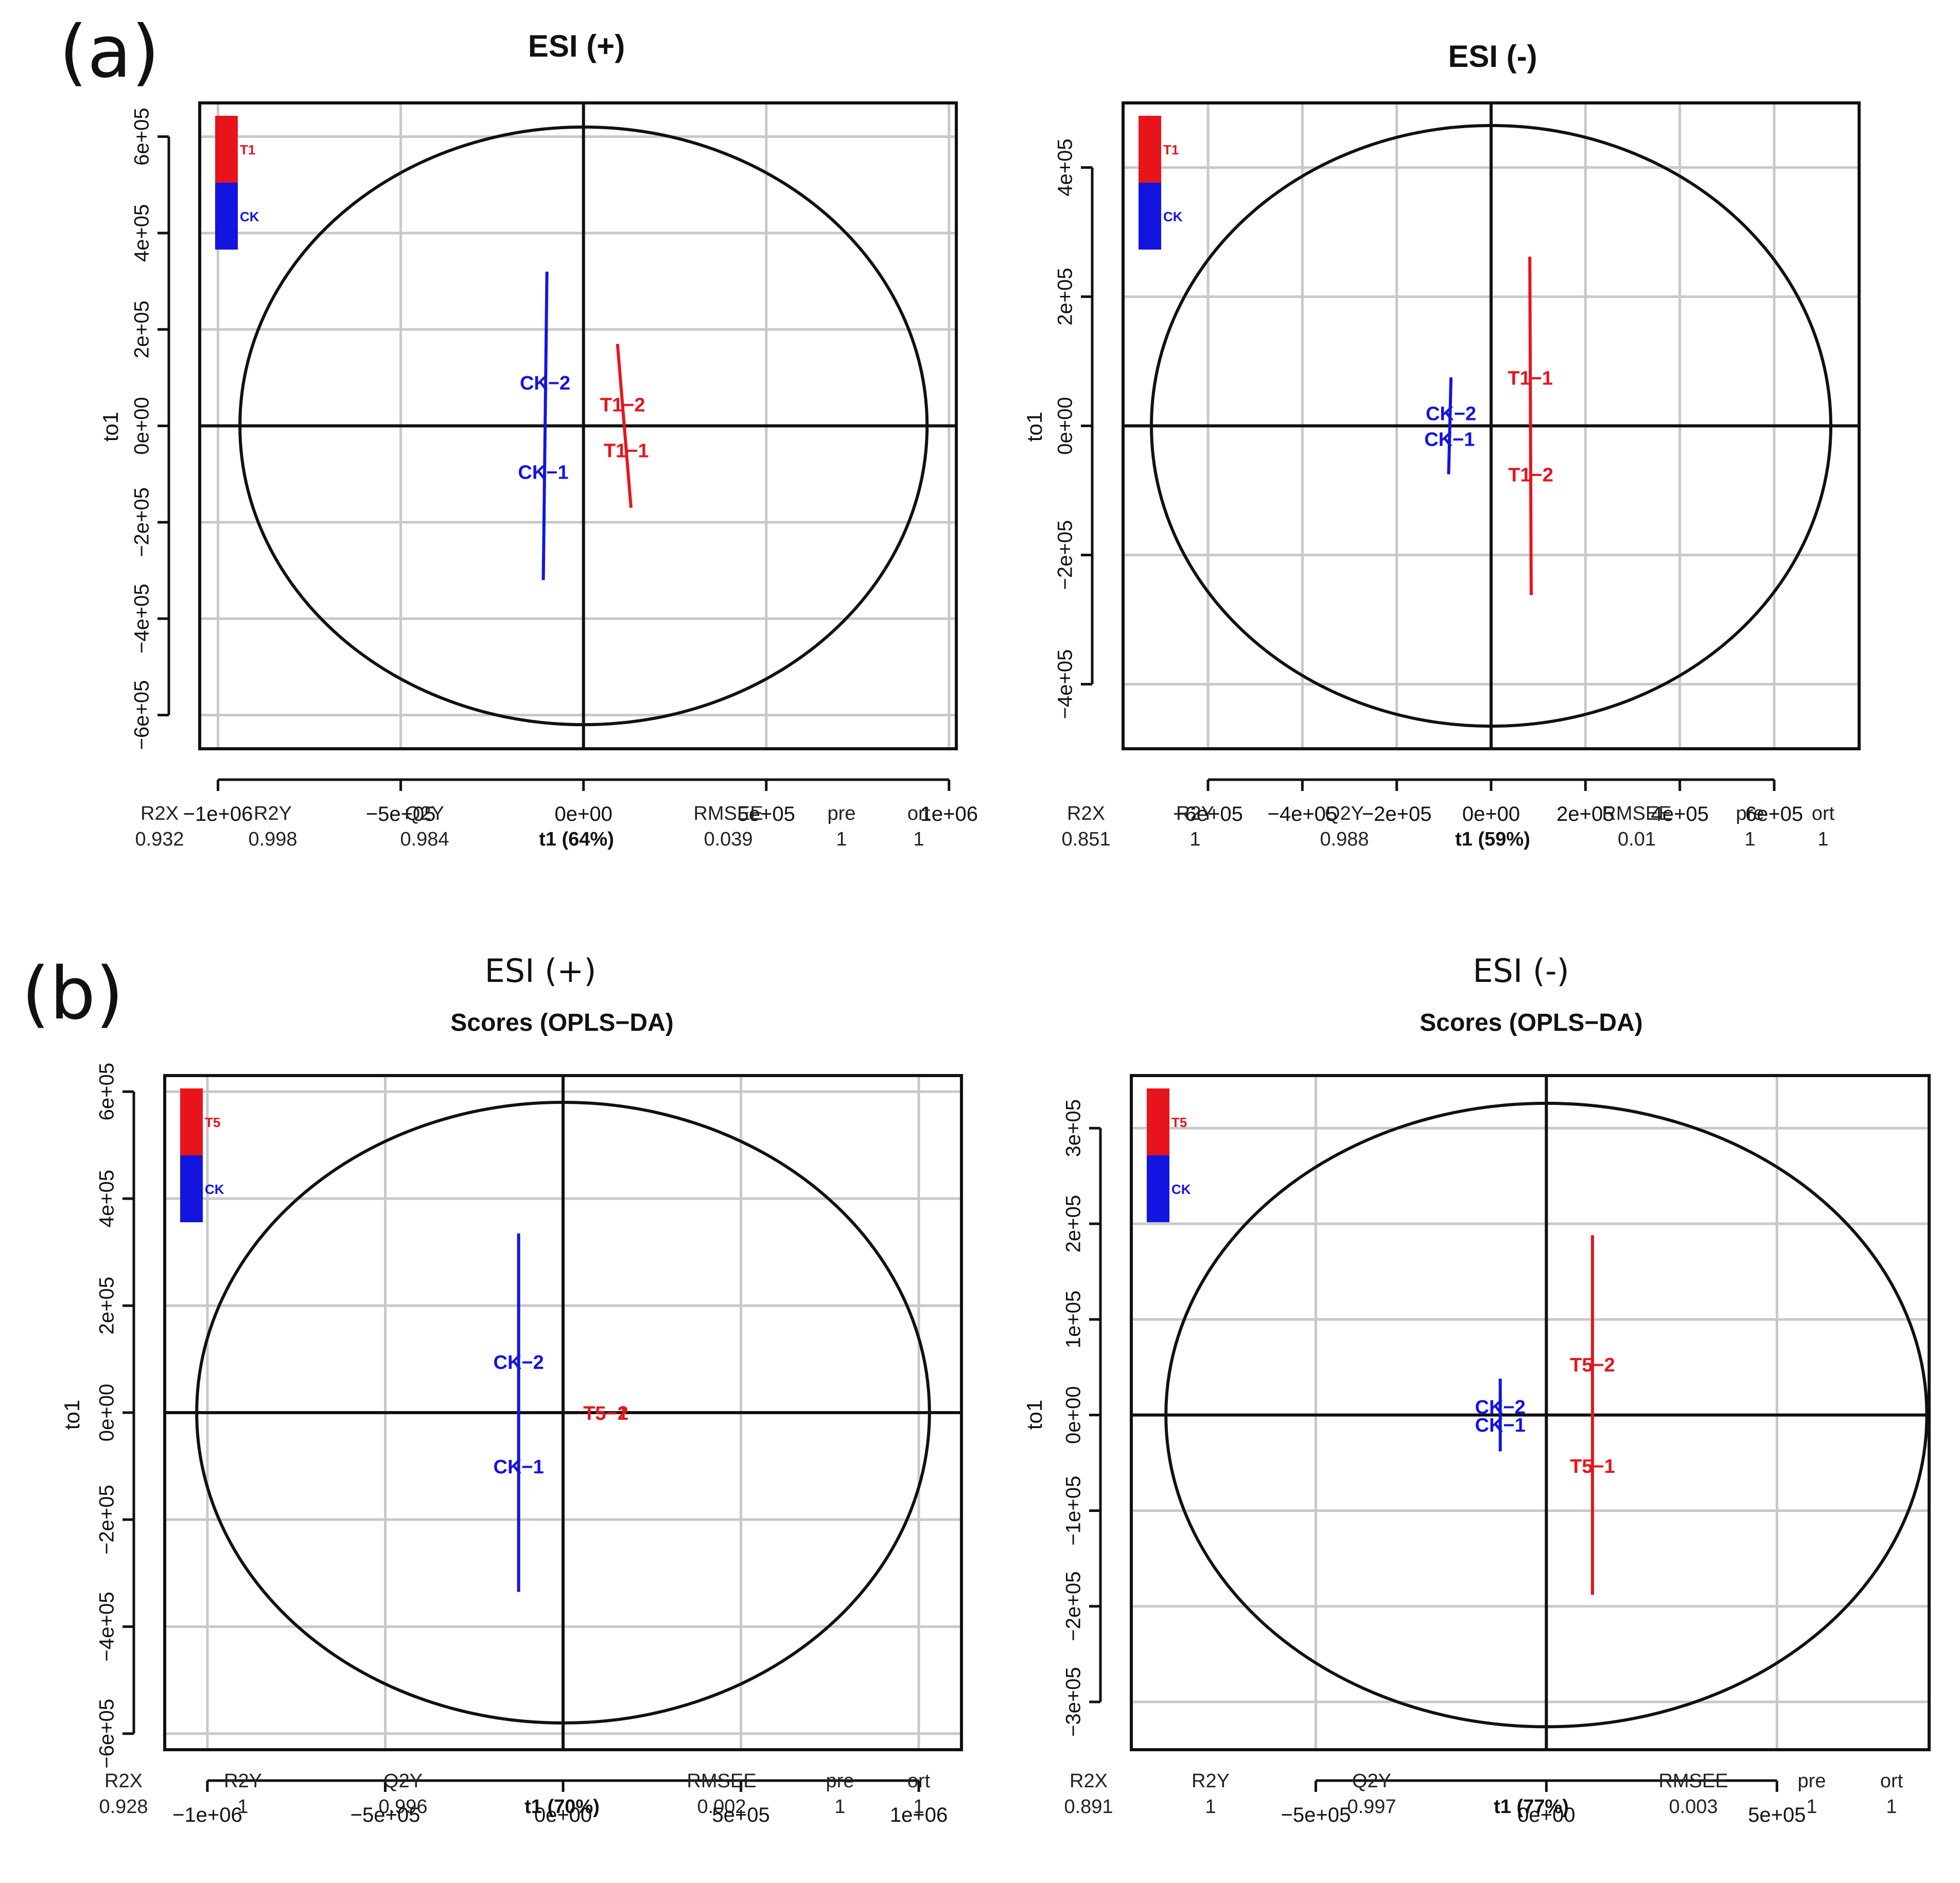 The image size is (1960, 1883). What do you see at coordinates (1530, 378) in the screenshot?
I see `sample-point-label: T1−1` at bounding box center [1530, 378].